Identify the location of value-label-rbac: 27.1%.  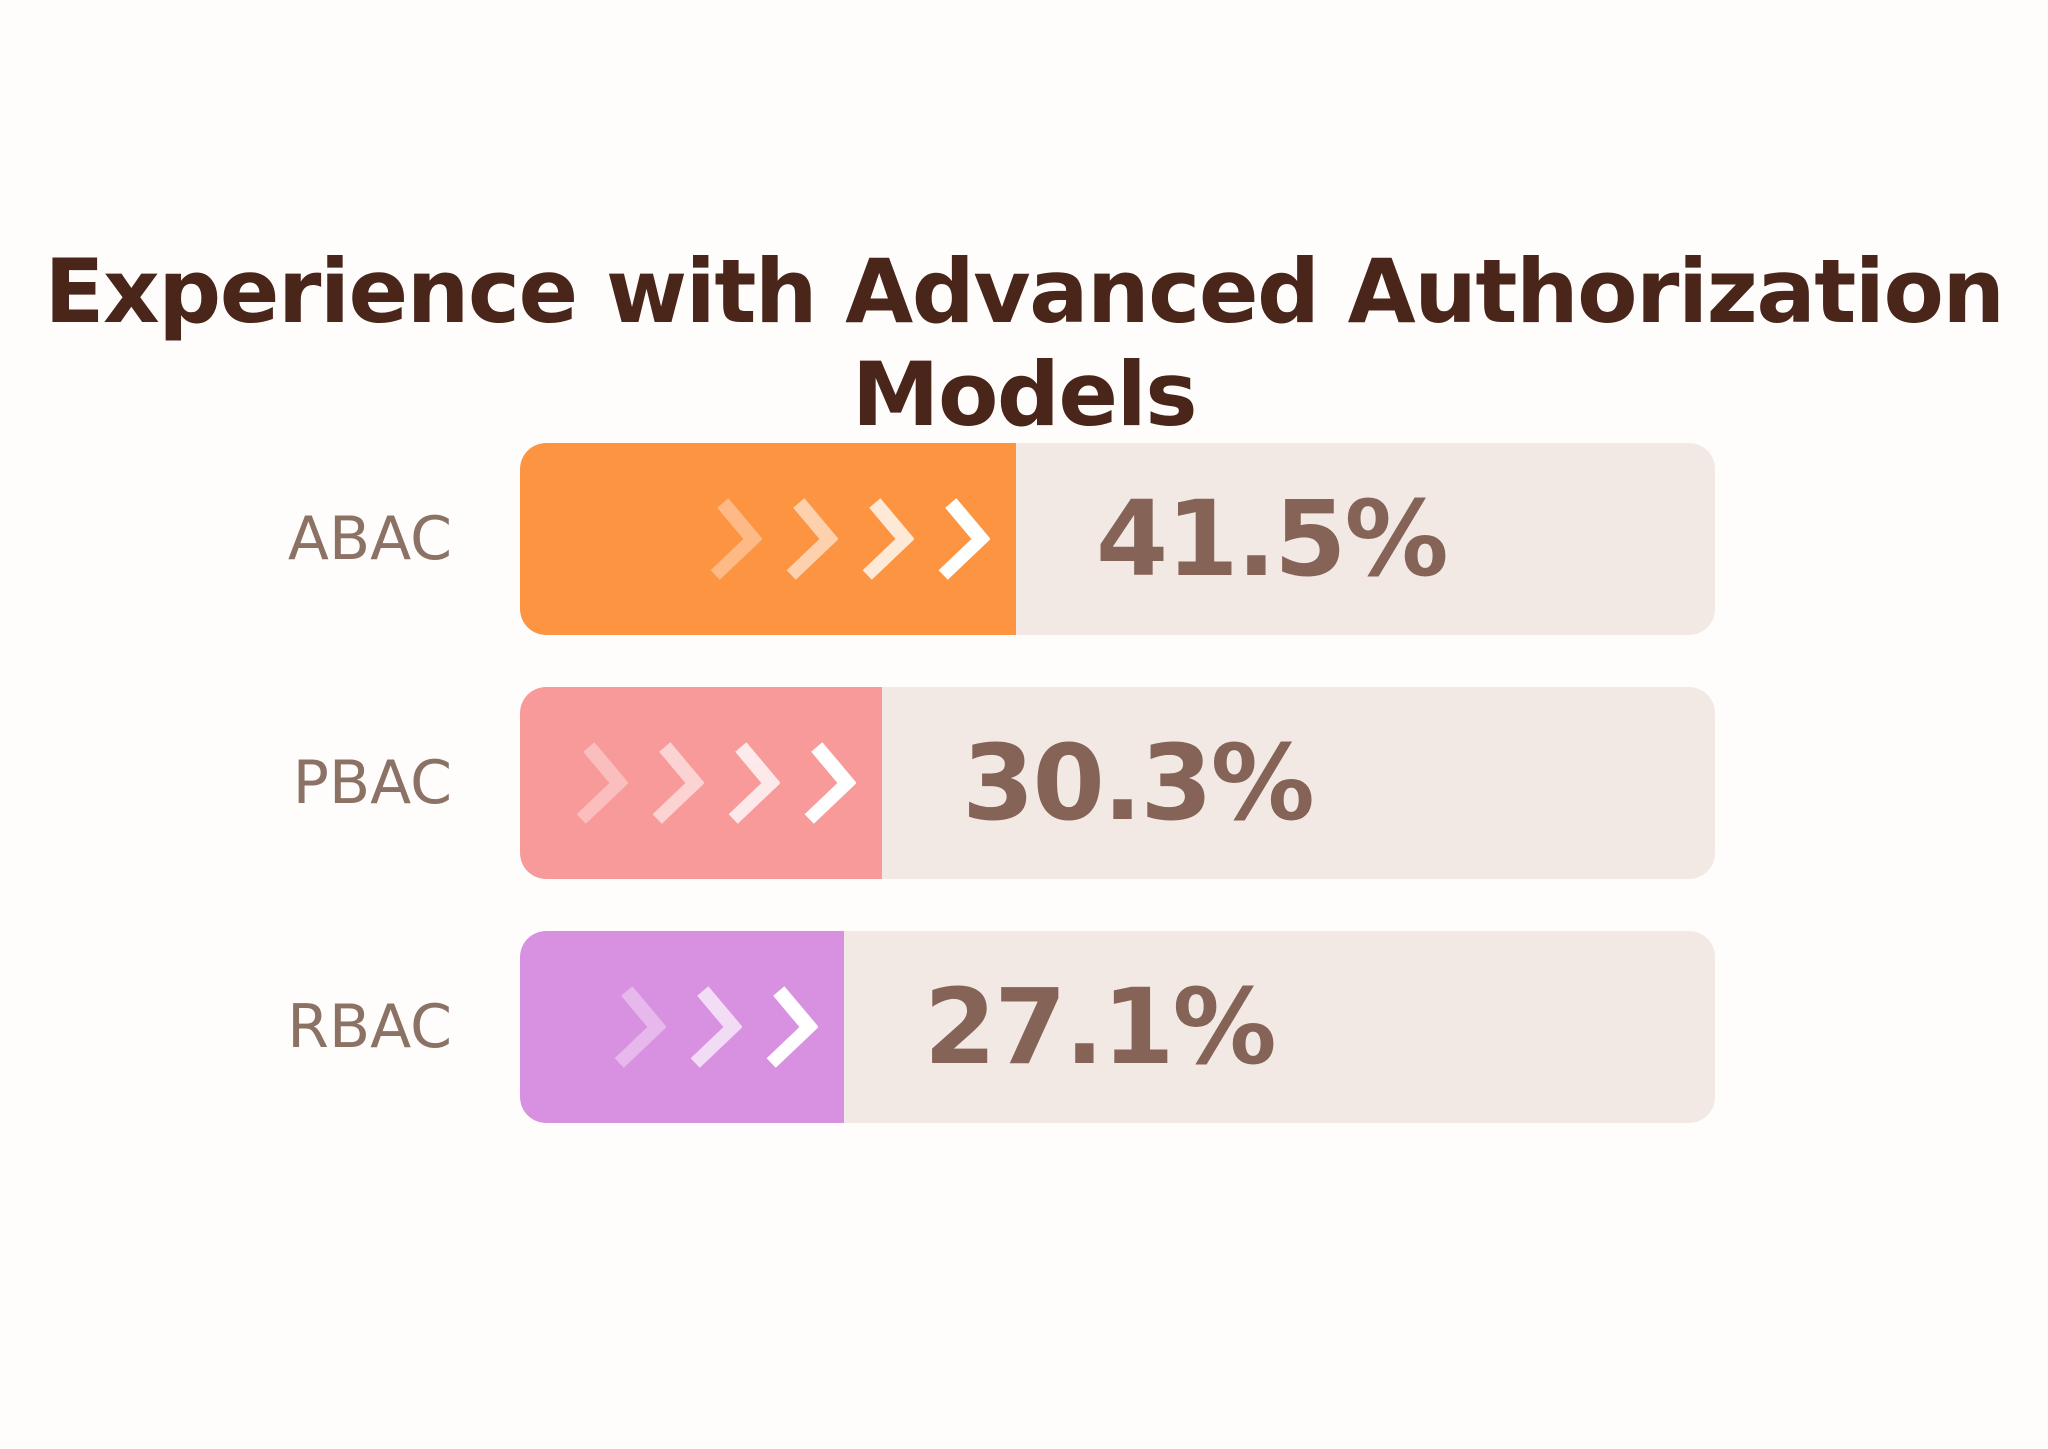
(1100, 1027).